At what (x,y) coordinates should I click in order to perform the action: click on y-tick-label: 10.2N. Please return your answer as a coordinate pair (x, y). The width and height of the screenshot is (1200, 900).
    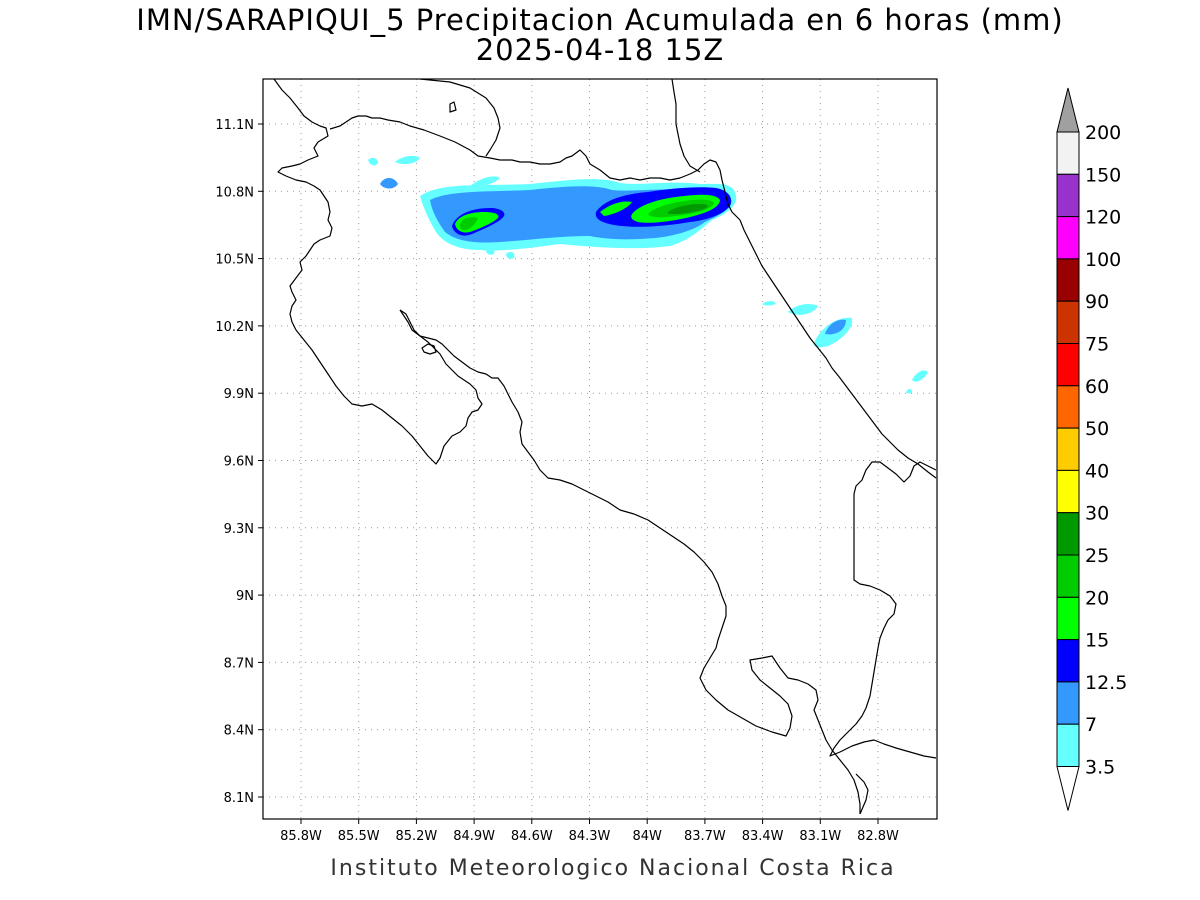
    Looking at the image, I should click on (234, 327).